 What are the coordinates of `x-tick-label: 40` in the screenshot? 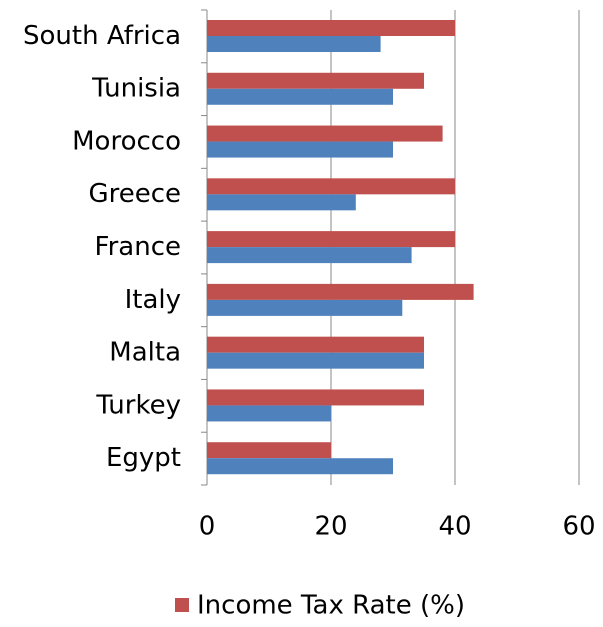 It's located at (454, 527).